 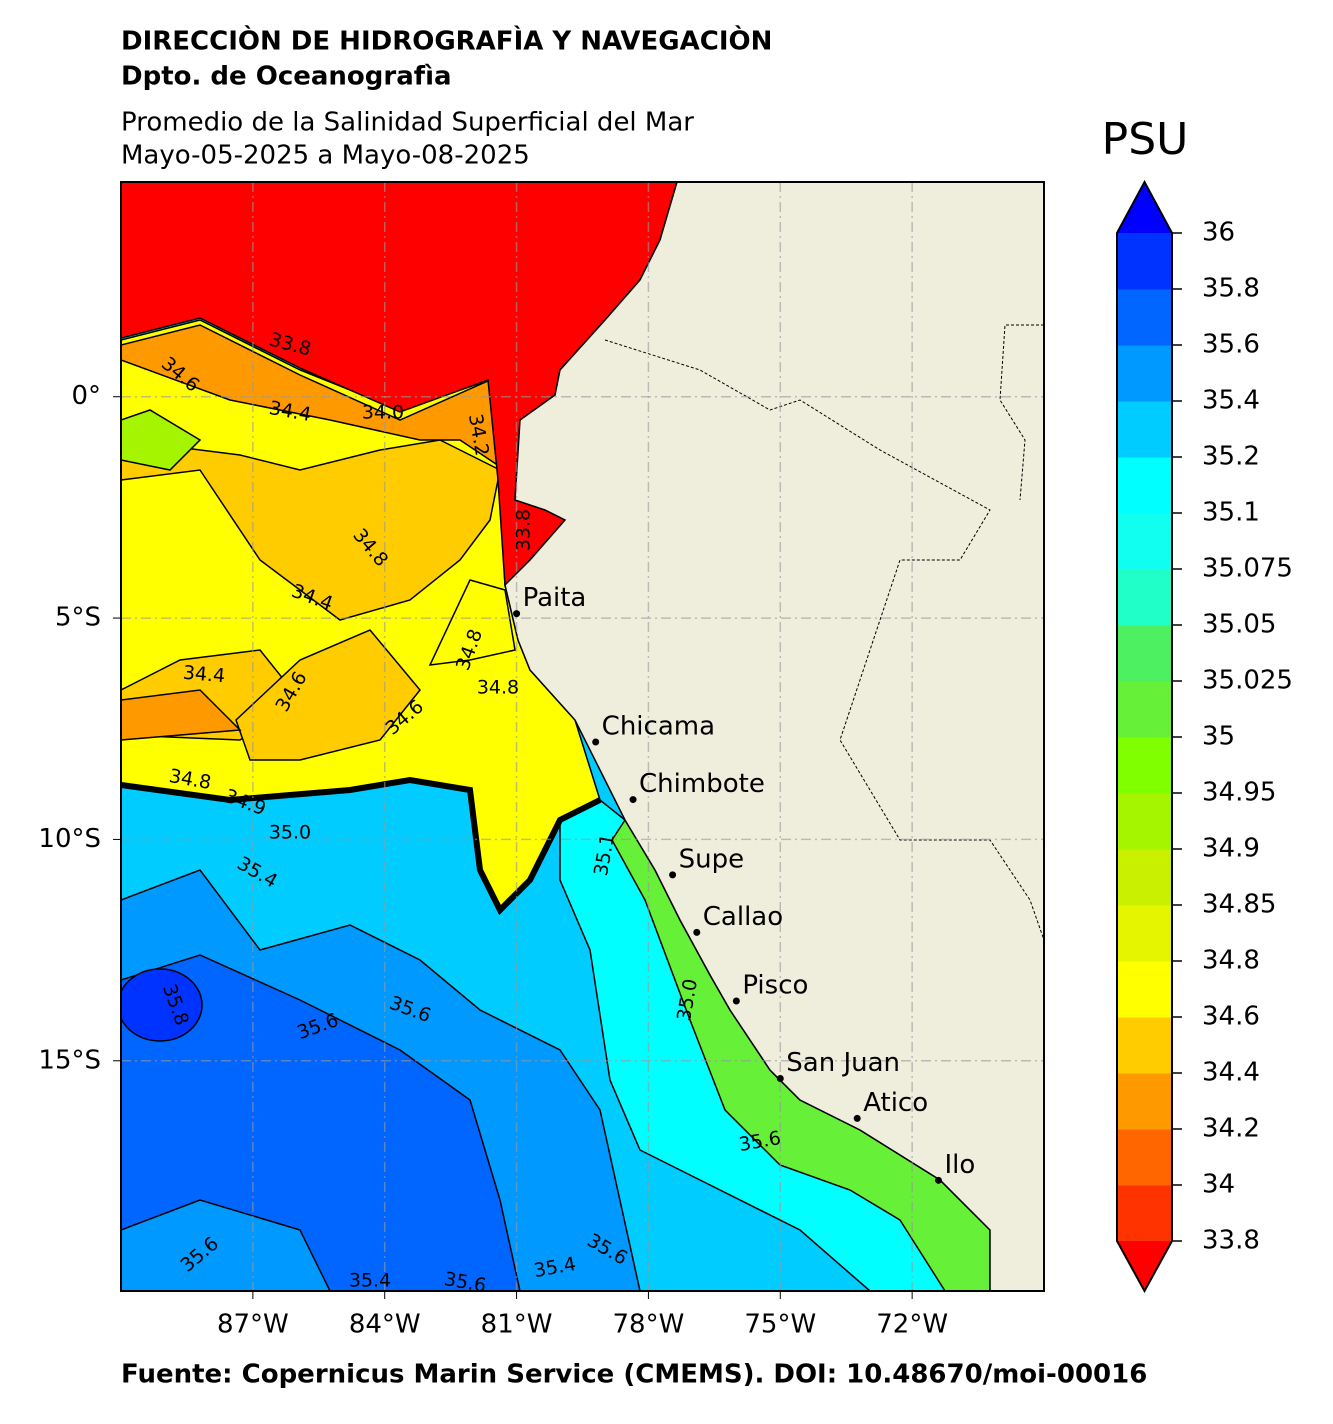 I want to click on y-tick-label: 0°, so click(x=86, y=396).